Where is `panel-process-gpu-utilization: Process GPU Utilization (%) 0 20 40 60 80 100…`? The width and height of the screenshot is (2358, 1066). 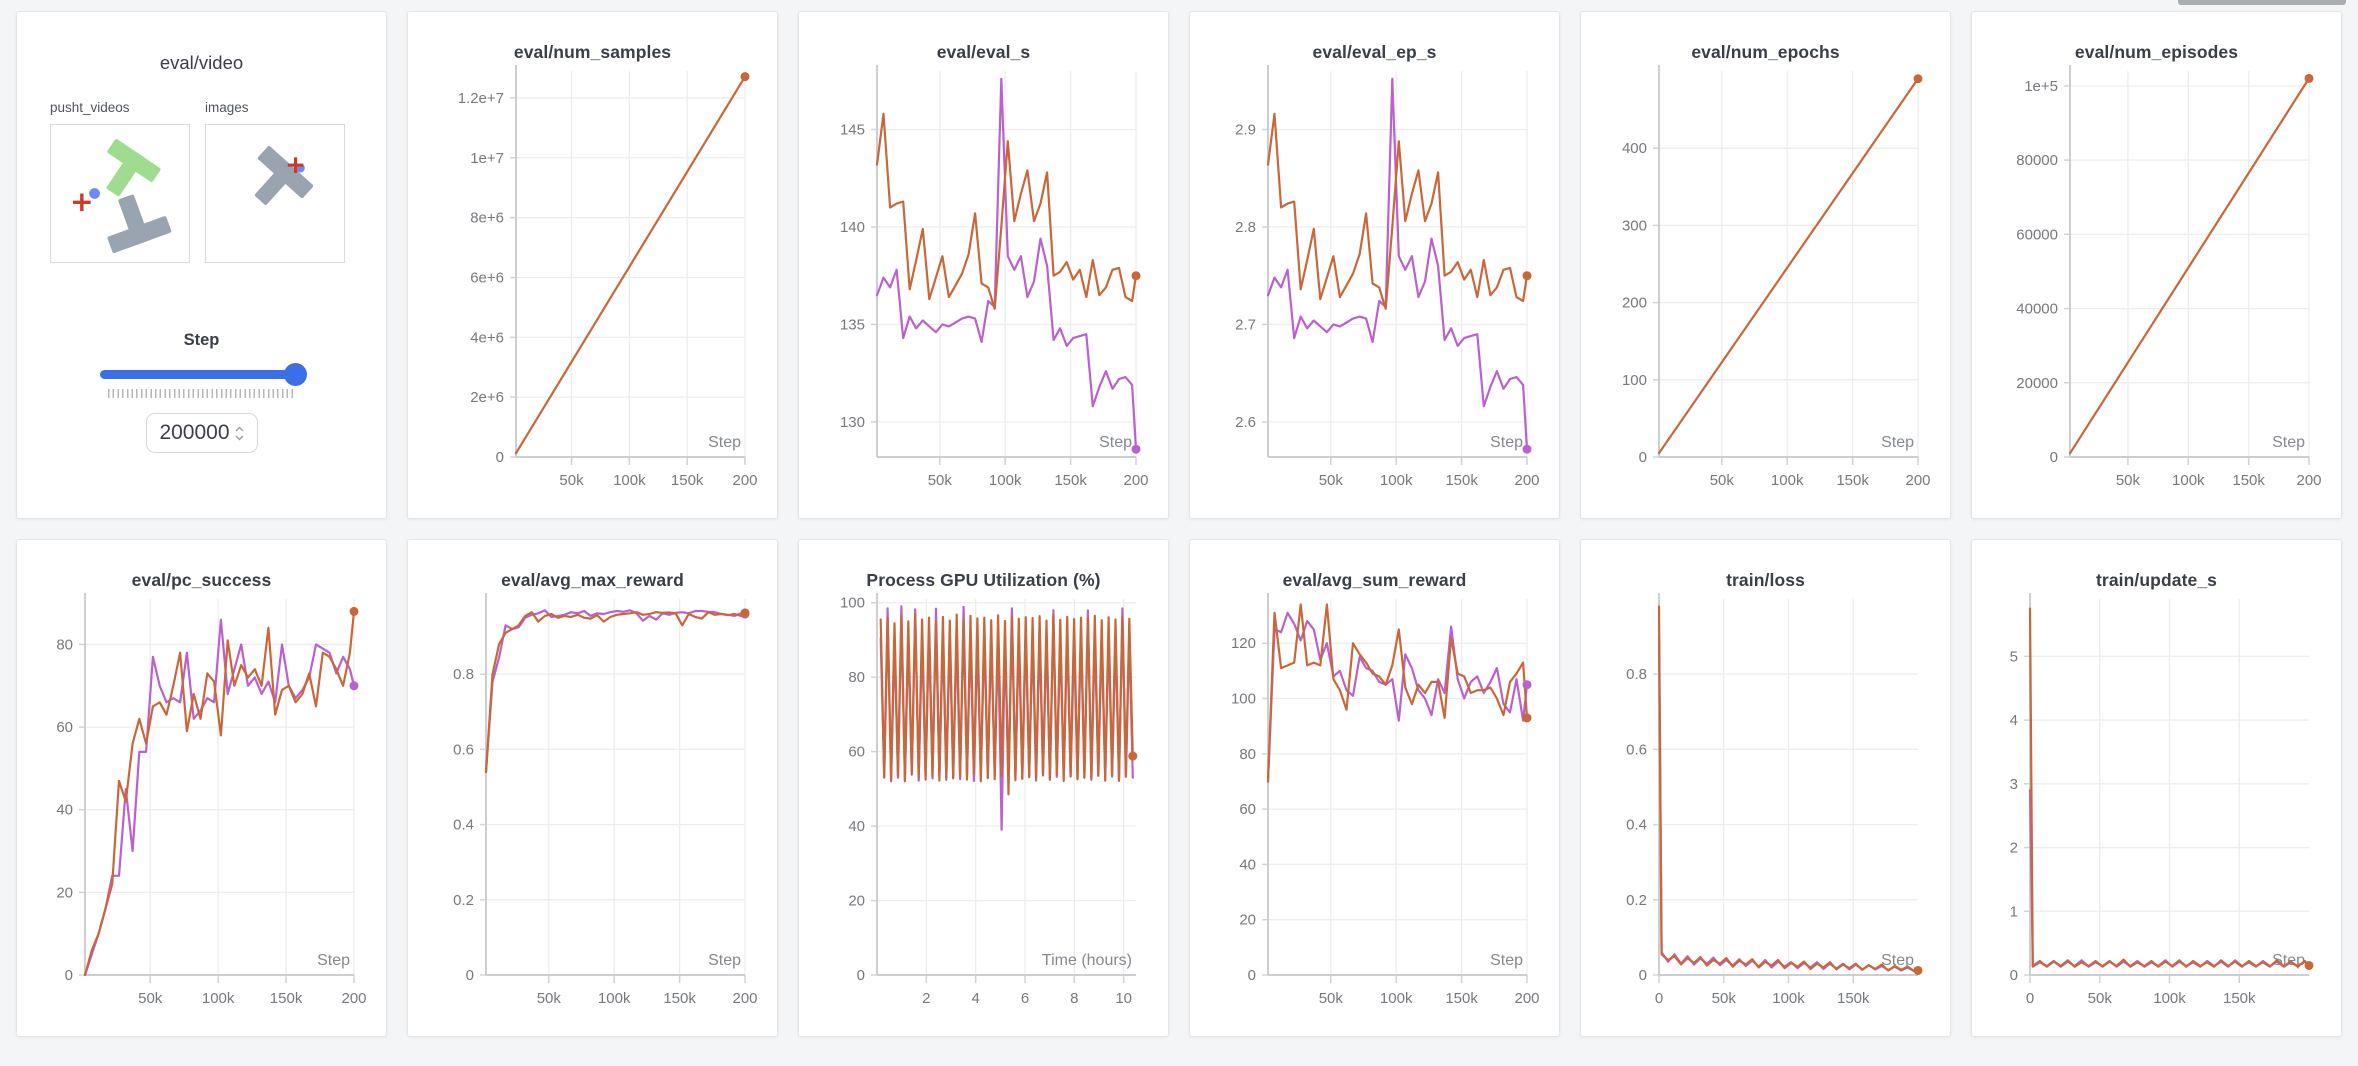
panel-process-gpu-utilization: Process GPU Utilization (%) 0 20 40 60 80 100… is located at coordinates (983, 788).